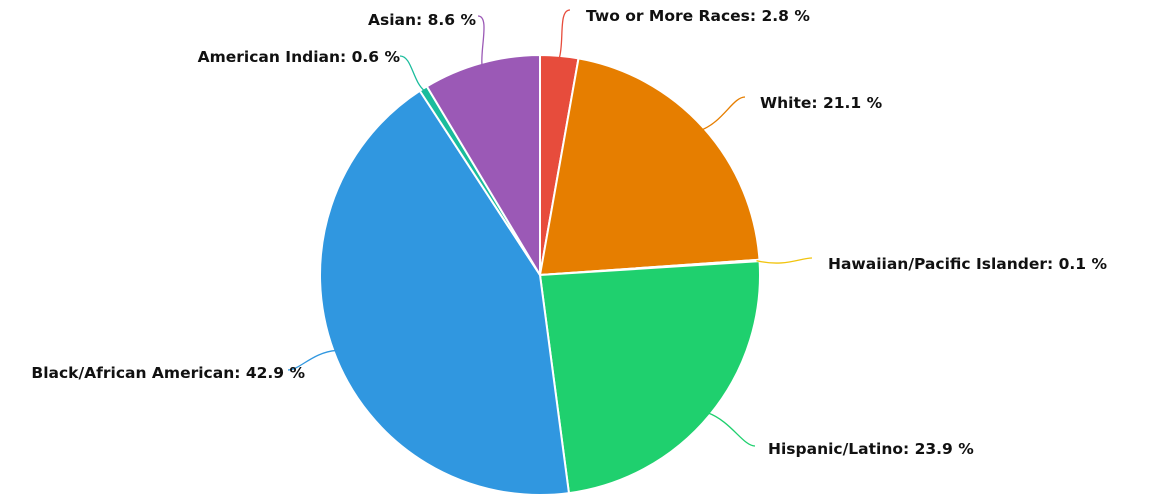 The image size is (1150, 498). I want to click on leader-line-two-or-more-races, so click(564, 34).